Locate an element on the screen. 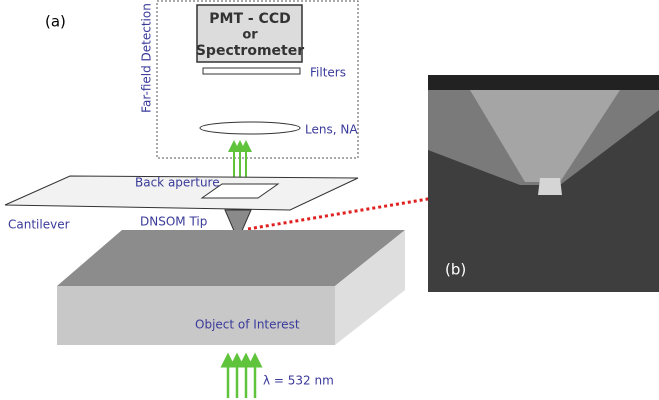 Image resolution: width=659 pixels, height=400 pixels. lens is located at coordinates (250, 128).